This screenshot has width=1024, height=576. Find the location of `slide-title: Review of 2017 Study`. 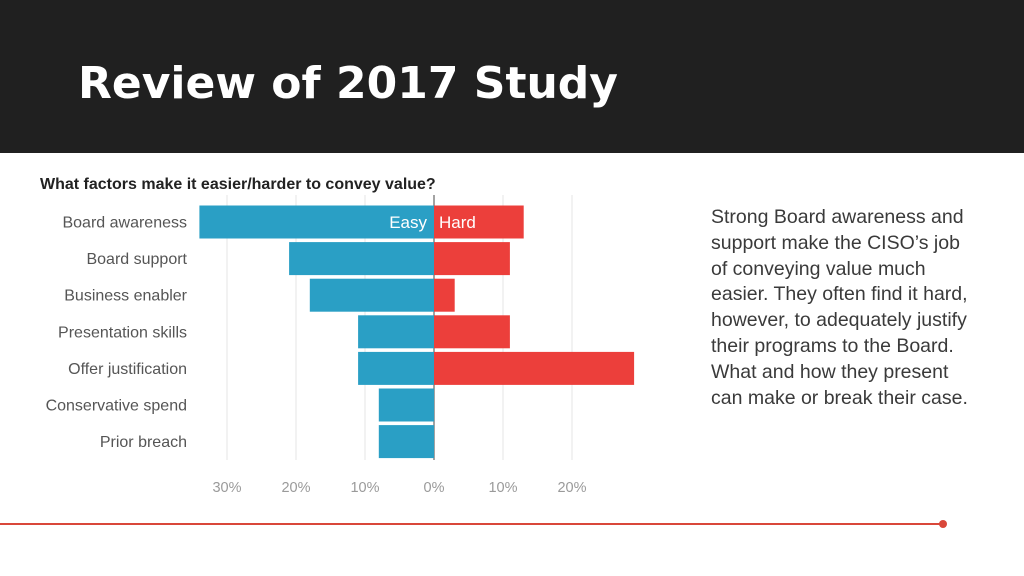

slide-title: Review of 2017 Study is located at coordinates (348, 83).